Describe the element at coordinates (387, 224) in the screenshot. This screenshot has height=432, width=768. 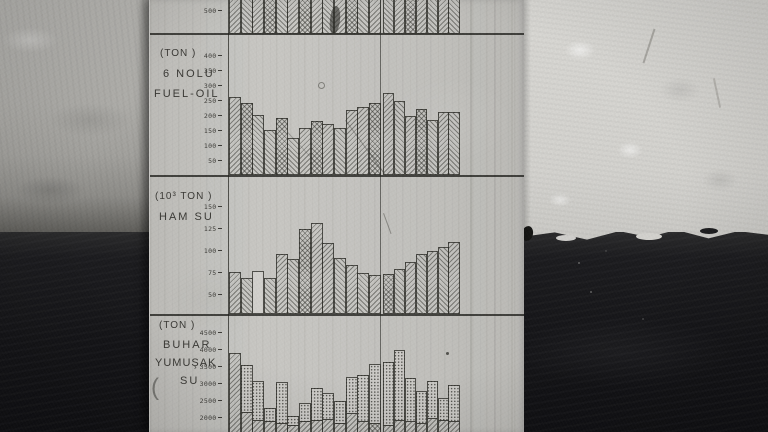
I see `scratch-mark` at that location.